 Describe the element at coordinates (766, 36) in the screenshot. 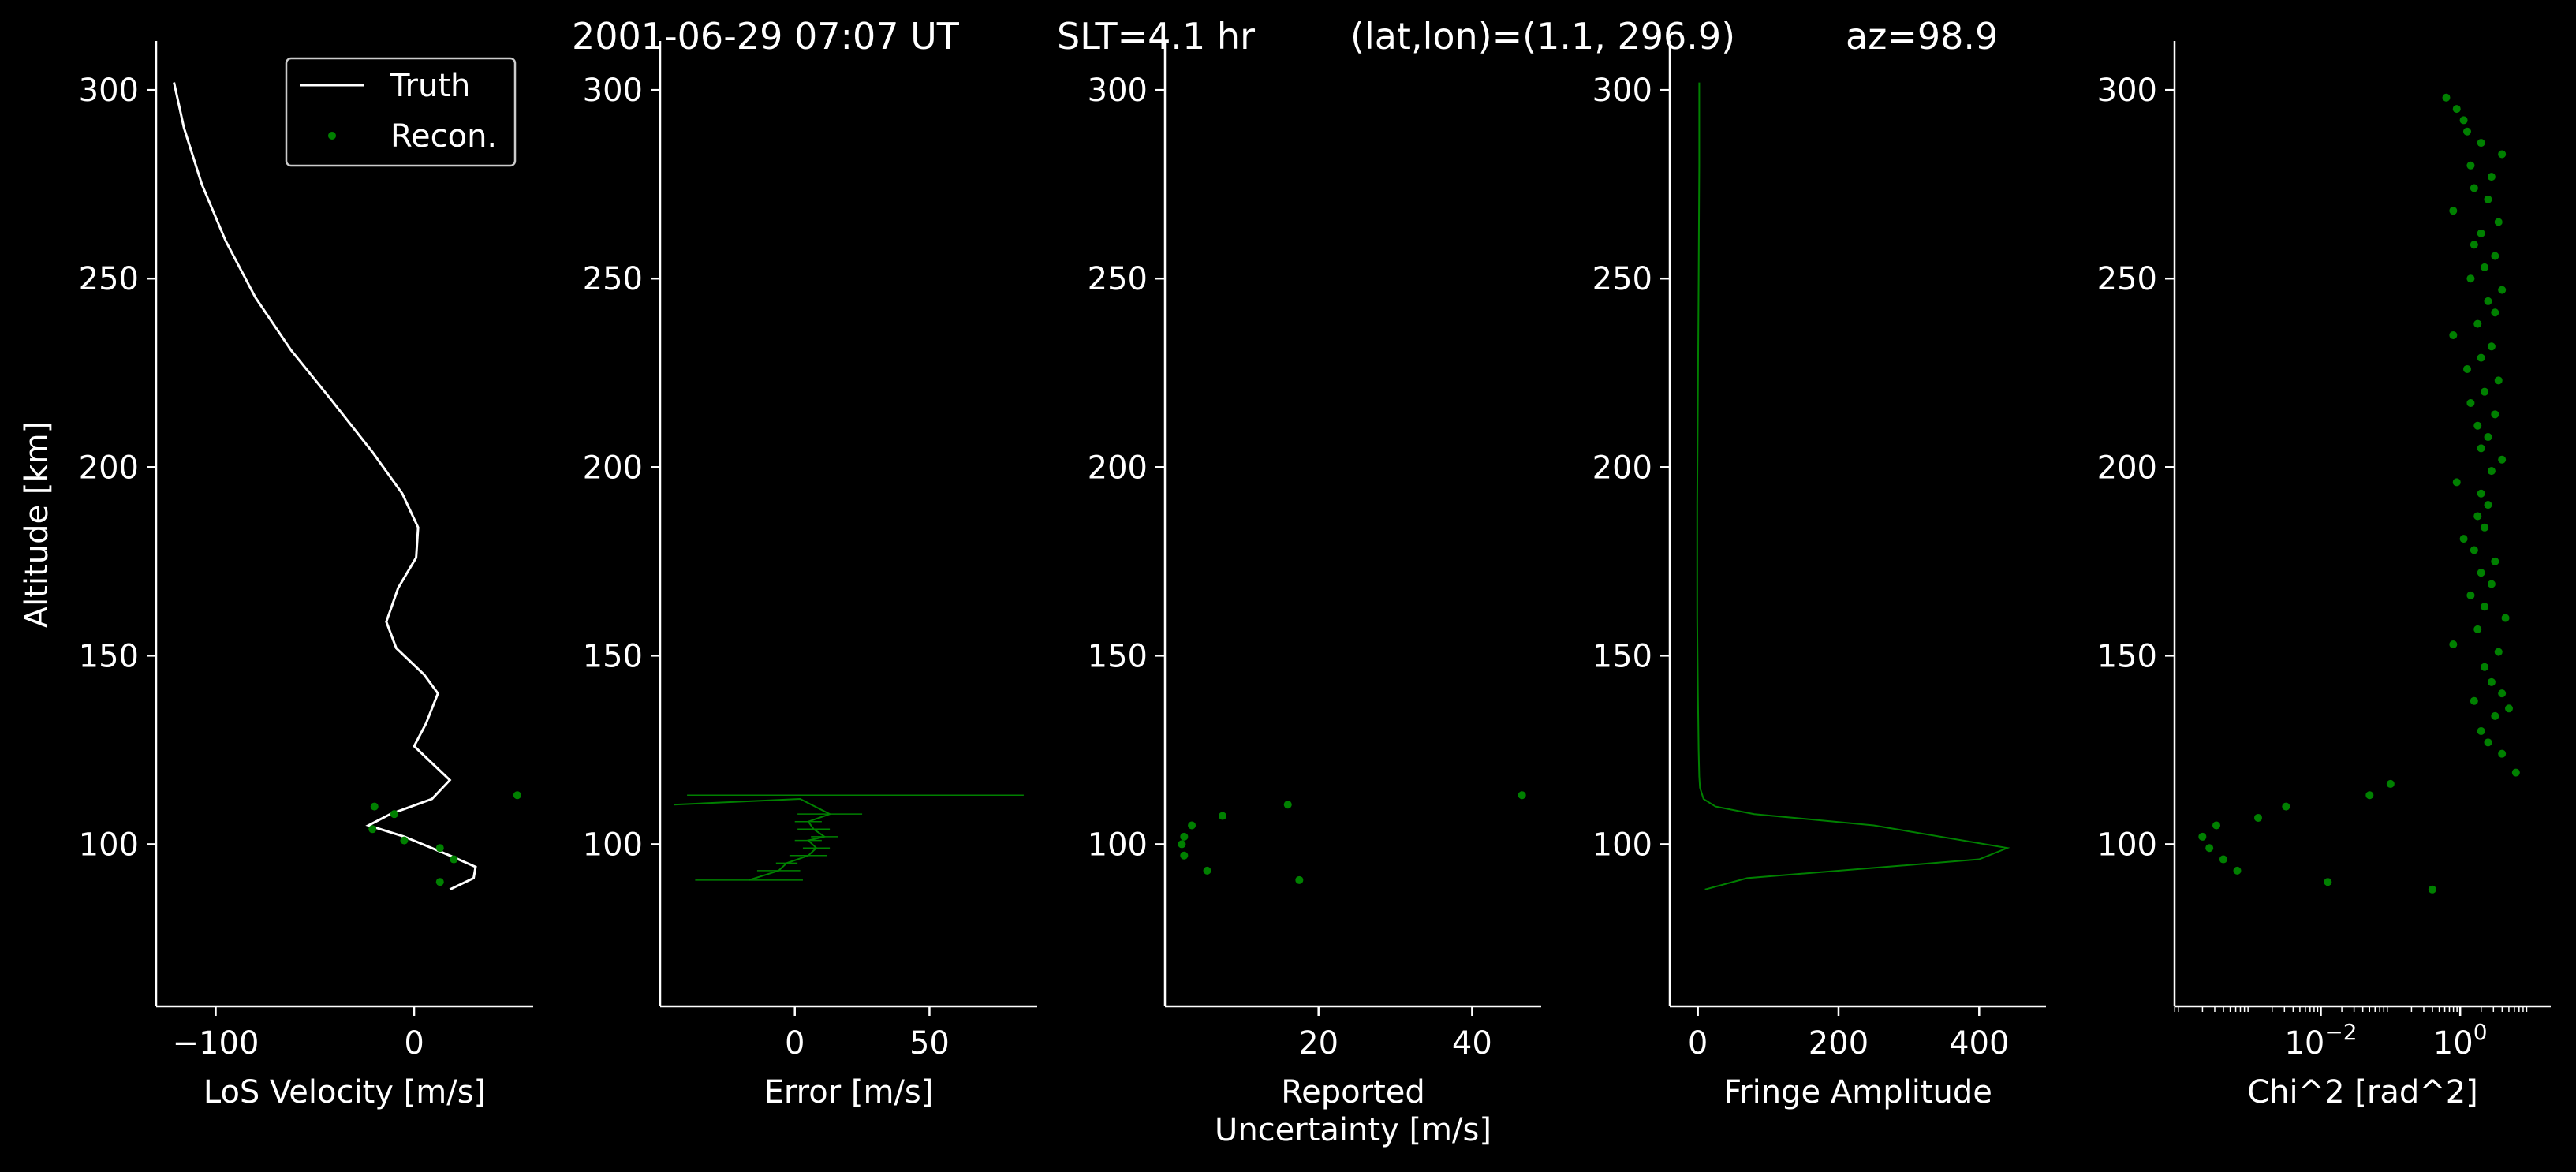

I see `title-datetime: 2001-06-29 07:07 UT` at that location.